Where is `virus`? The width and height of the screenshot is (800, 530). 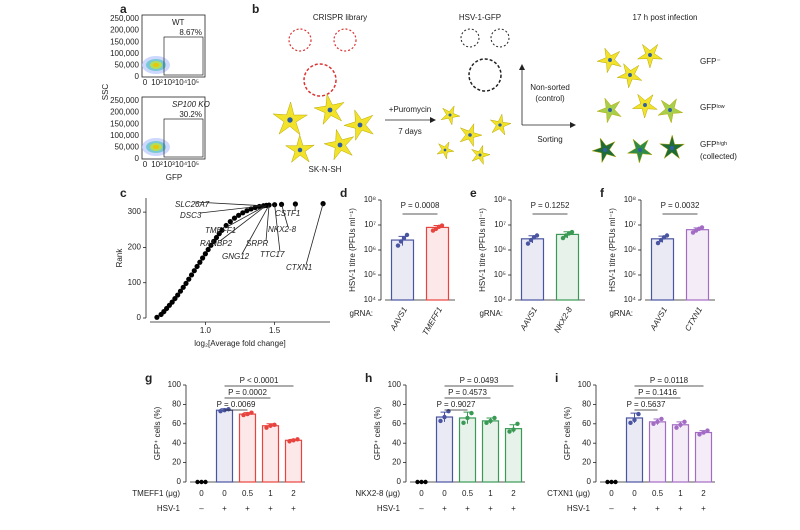 virus is located at coordinates (345, 40).